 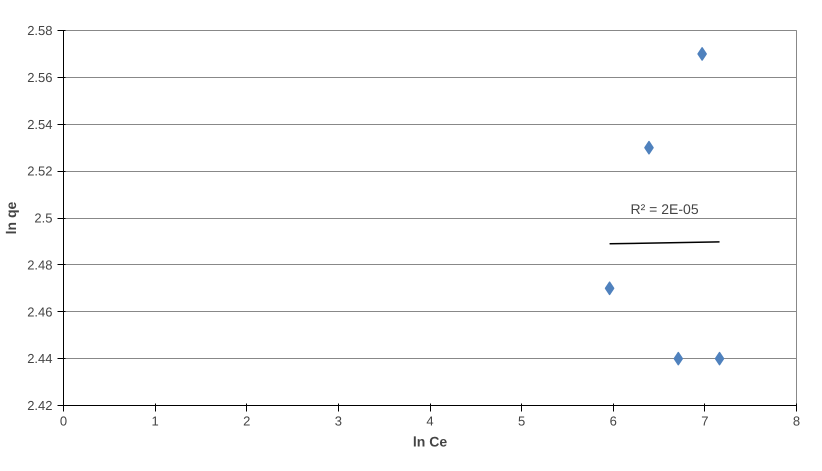 I want to click on x-tick-label: 0, so click(x=64, y=421).